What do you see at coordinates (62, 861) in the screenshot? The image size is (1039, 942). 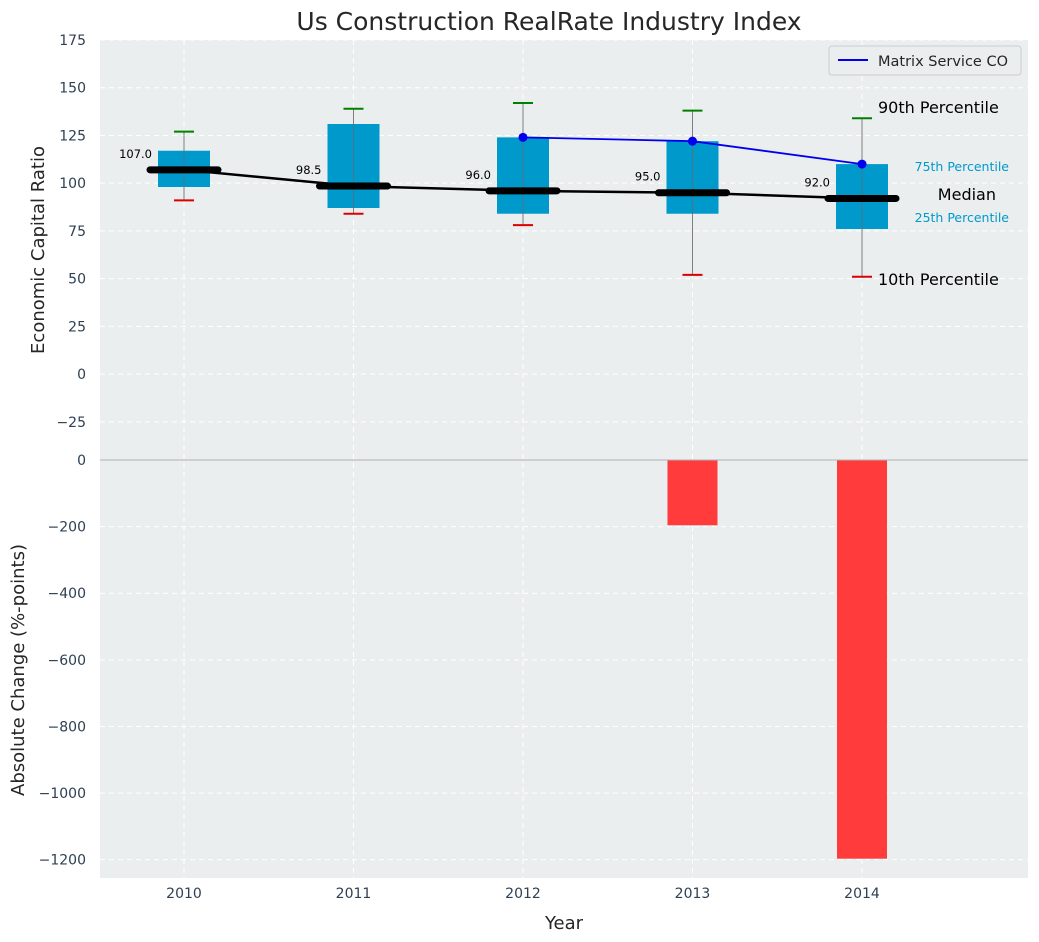 I see `bottom-y-tick-label: −1200` at bounding box center [62, 861].